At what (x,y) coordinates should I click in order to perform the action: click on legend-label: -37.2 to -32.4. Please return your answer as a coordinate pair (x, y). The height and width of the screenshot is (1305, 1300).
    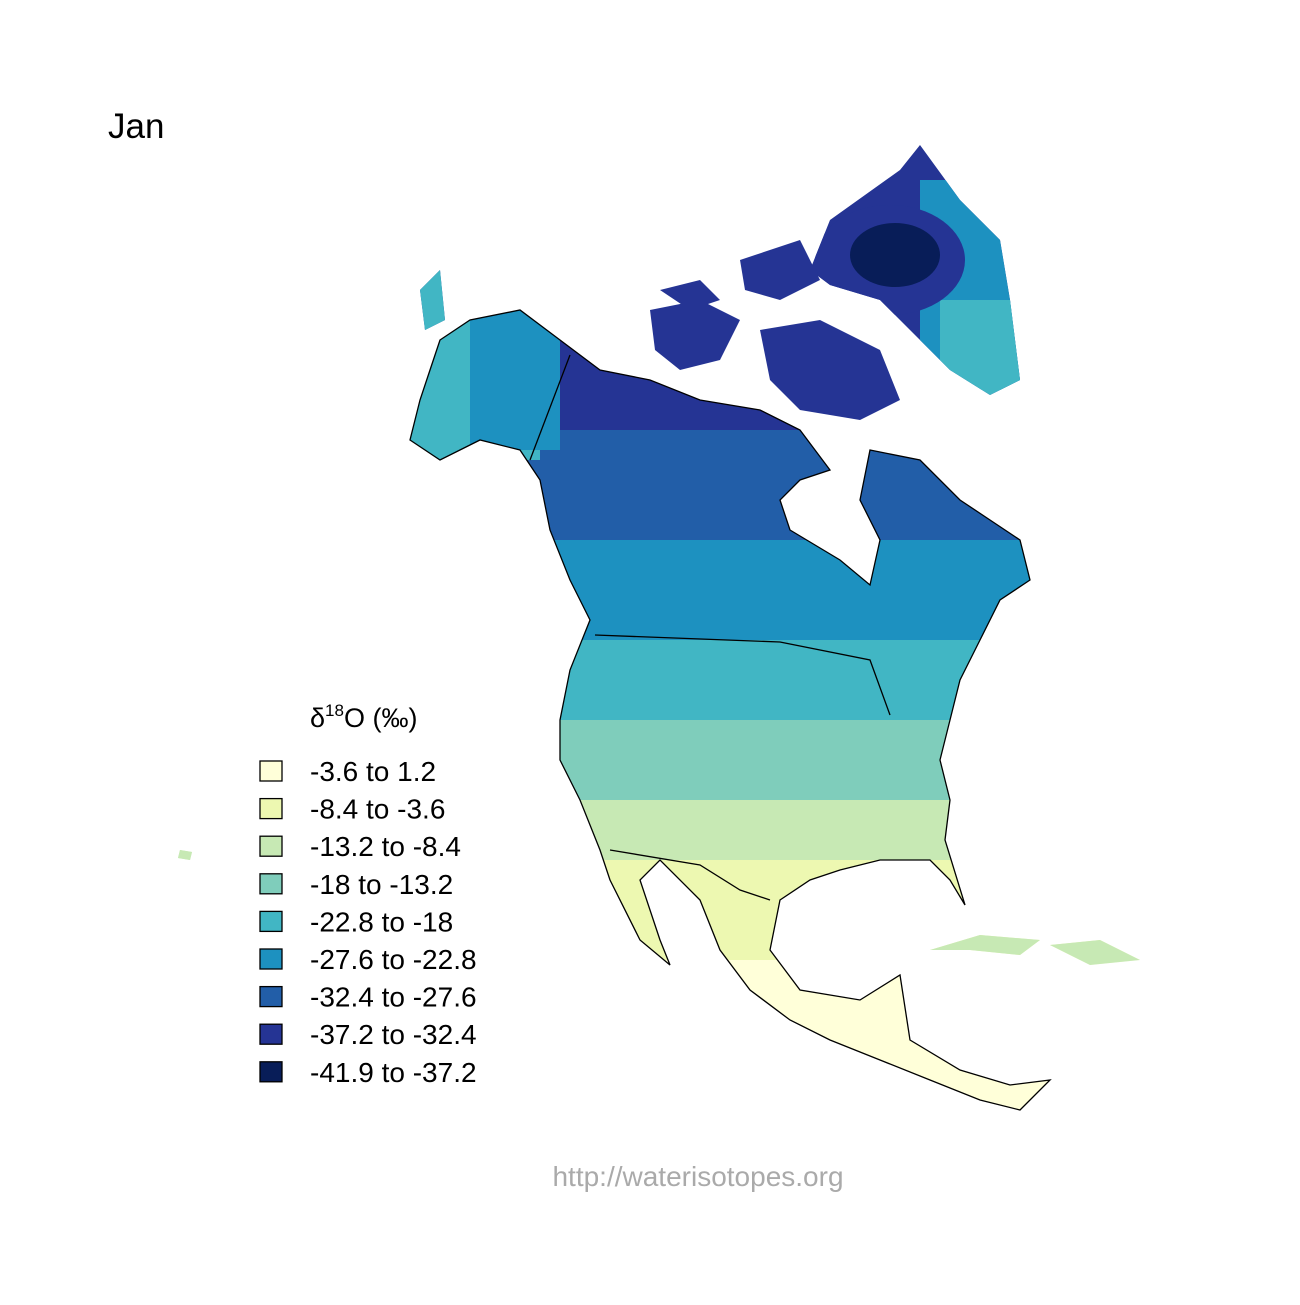
    Looking at the image, I should click on (393, 1034).